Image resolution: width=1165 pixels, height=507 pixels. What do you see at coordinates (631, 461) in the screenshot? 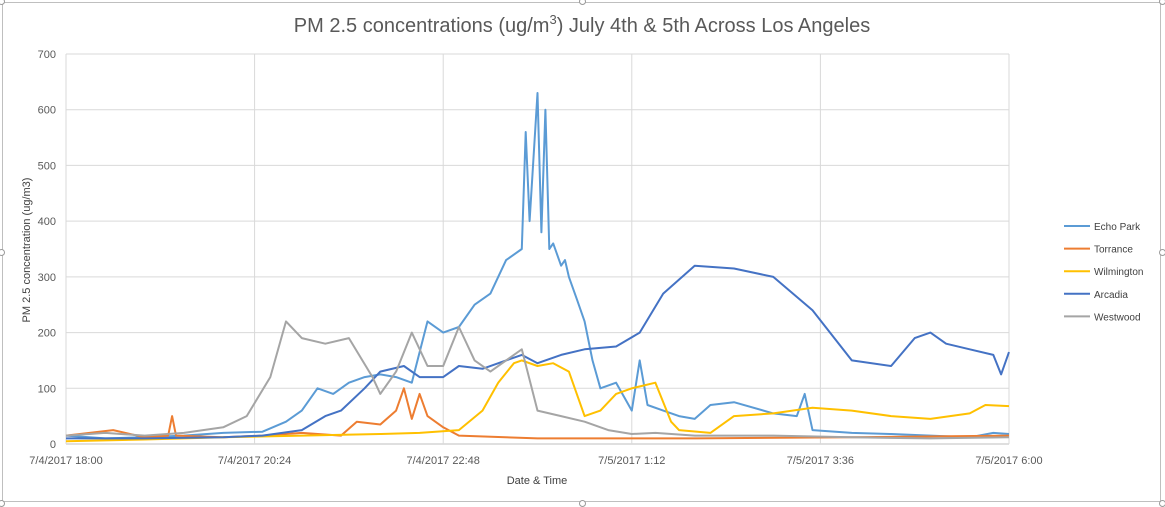
I see `x-tick-label: 7/5/2017 1:12` at bounding box center [631, 461].